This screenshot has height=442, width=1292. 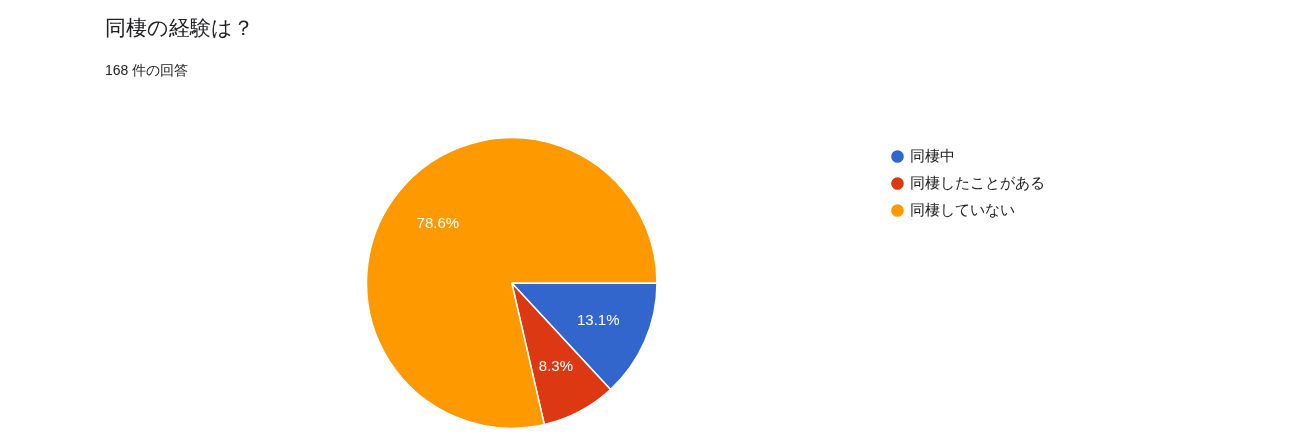 What do you see at coordinates (977, 182) in the screenshot?
I see `legend-label: 同棲したことがある` at bounding box center [977, 182].